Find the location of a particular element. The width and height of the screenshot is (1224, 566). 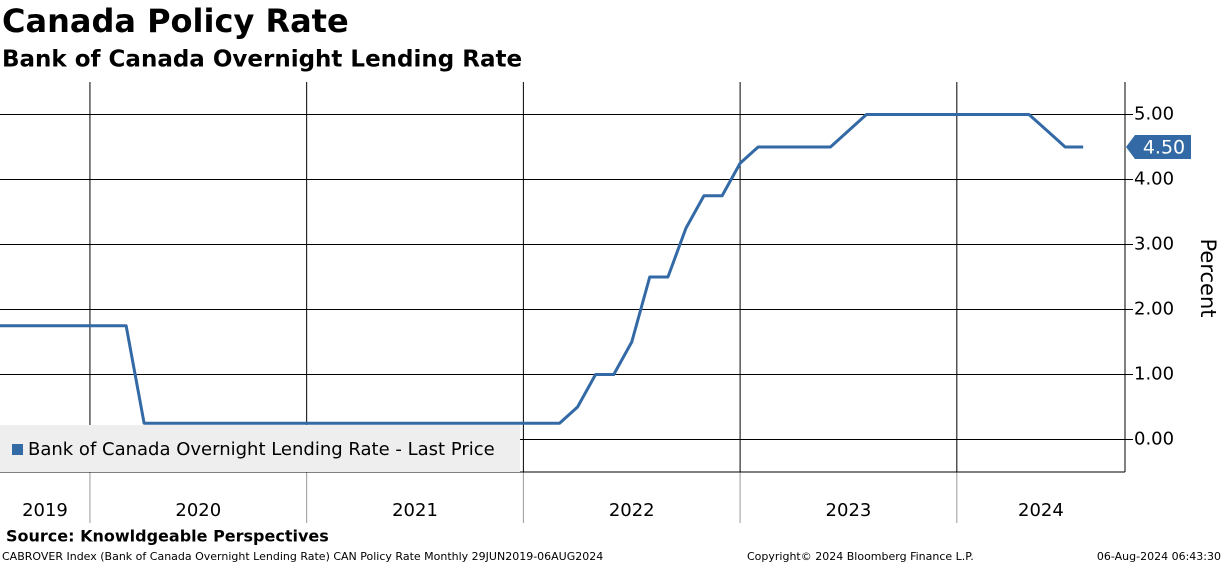

y-tick-label: 3.00 is located at coordinates (1154, 244).